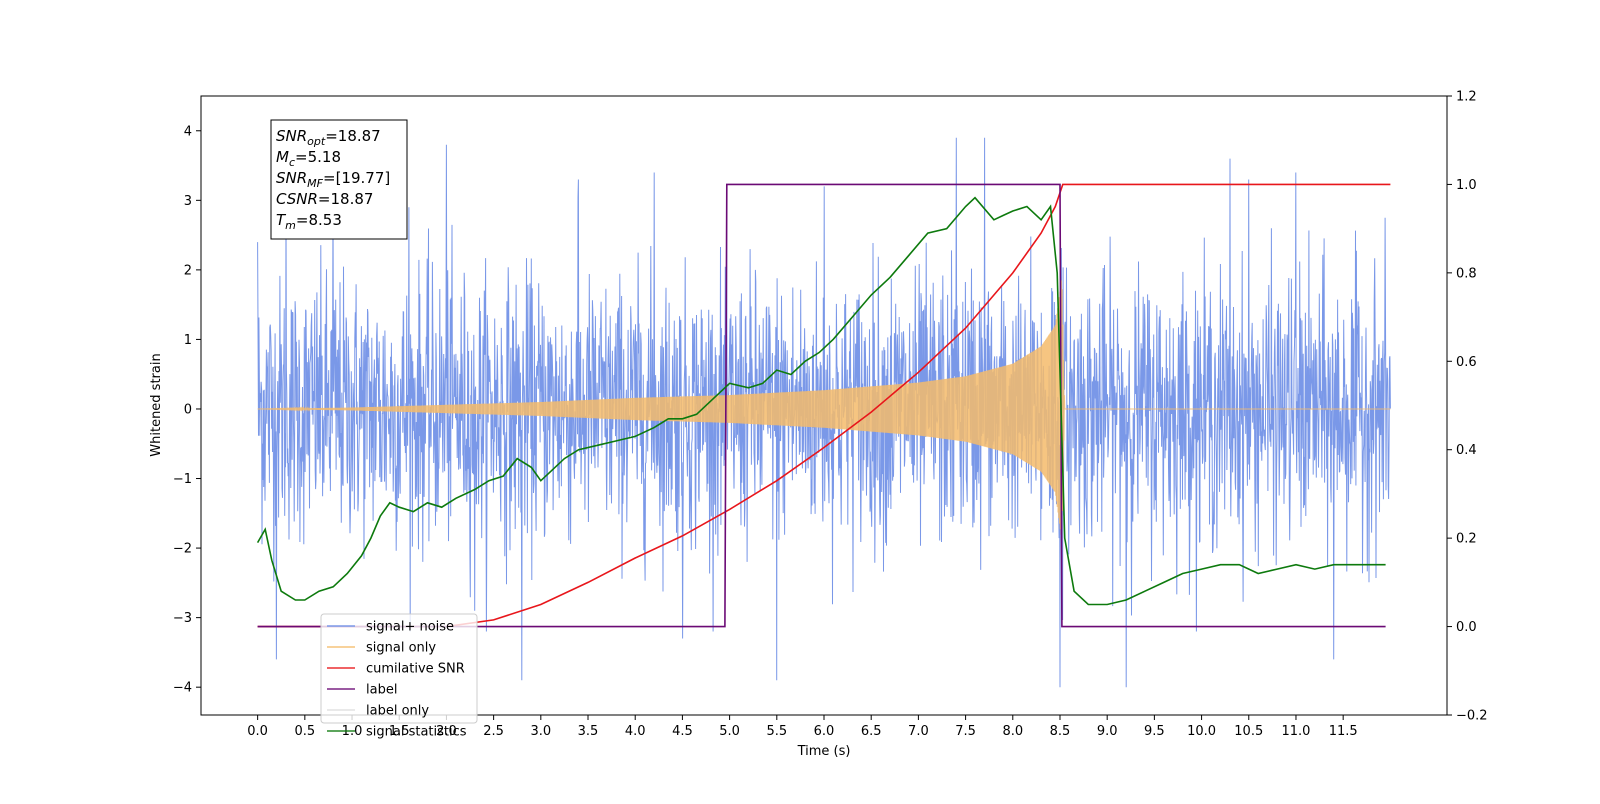 The image size is (1600, 804). Describe the element at coordinates (182, 479) in the screenshot. I see `y-tick-label-left: −1` at that location.